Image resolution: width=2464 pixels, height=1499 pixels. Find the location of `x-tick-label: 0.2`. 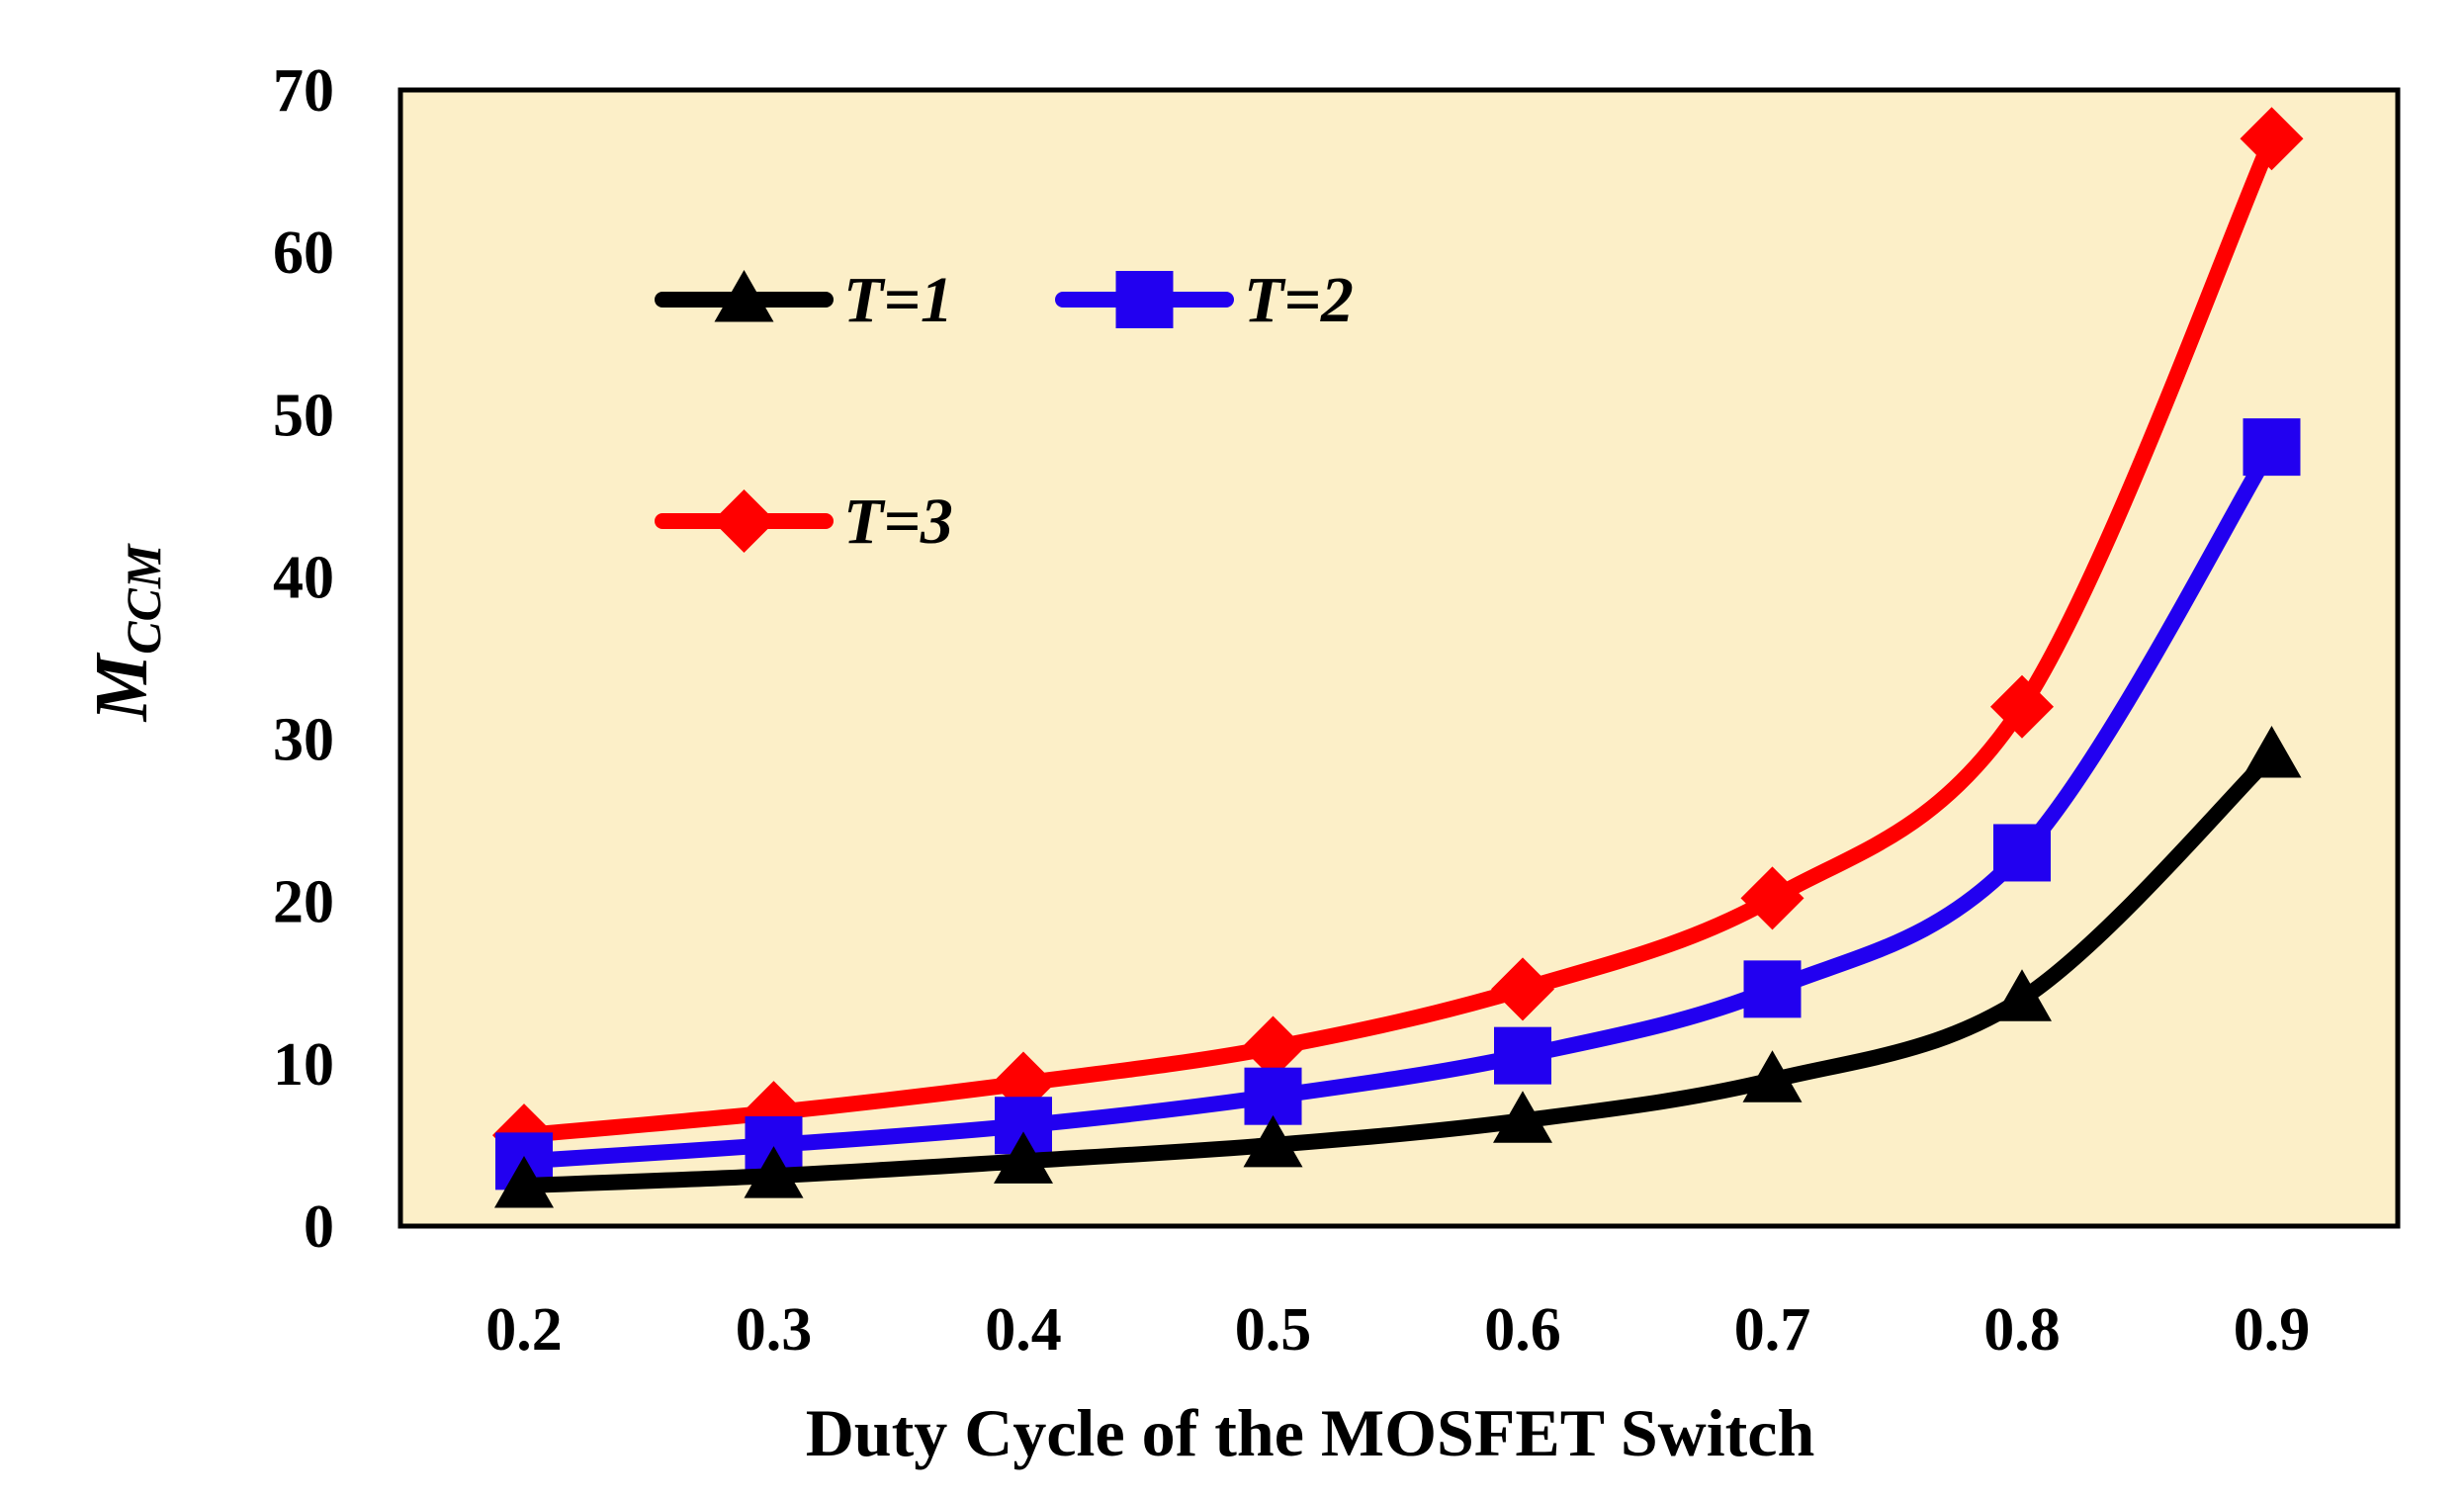

x-tick-label: 0.2 is located at coordinates (524, 1330).